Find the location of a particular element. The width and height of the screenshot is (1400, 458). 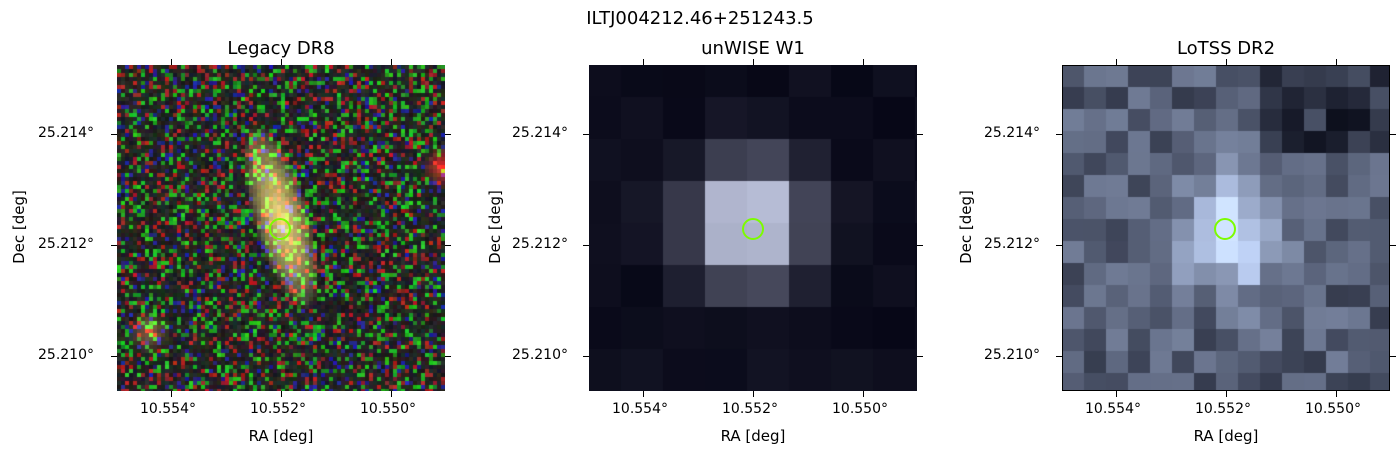

panel-title: Legacy DR8 is located at coordinates (281, 48).